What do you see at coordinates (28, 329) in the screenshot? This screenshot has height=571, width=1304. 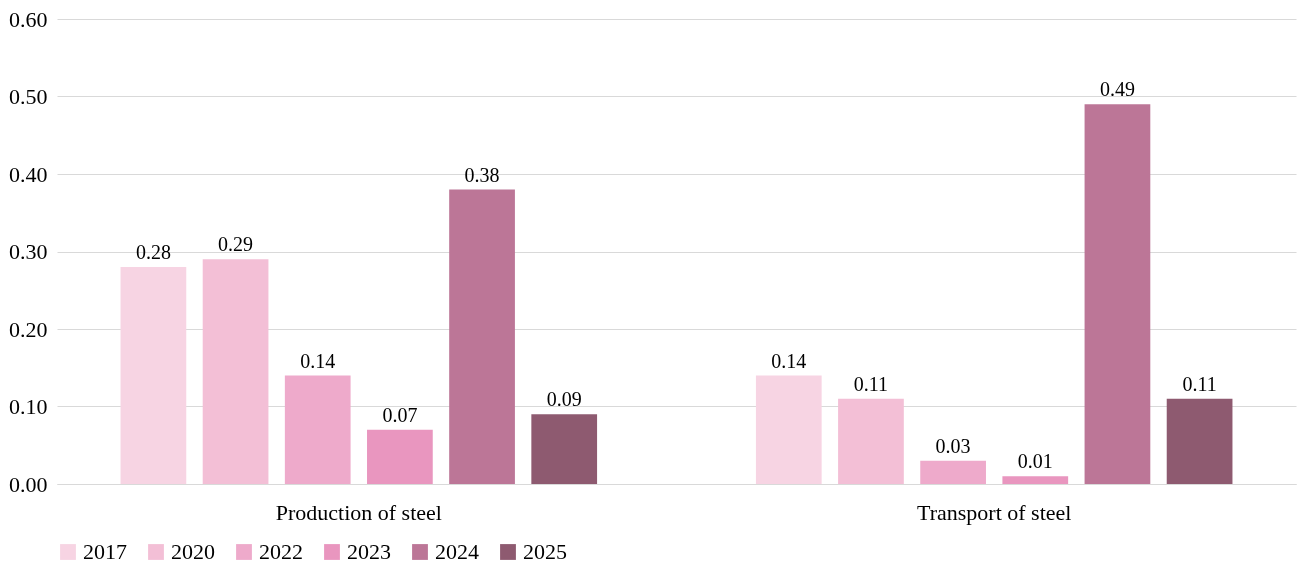 I see `y-tick-label: 0.20` at bounding box center [28, 329].